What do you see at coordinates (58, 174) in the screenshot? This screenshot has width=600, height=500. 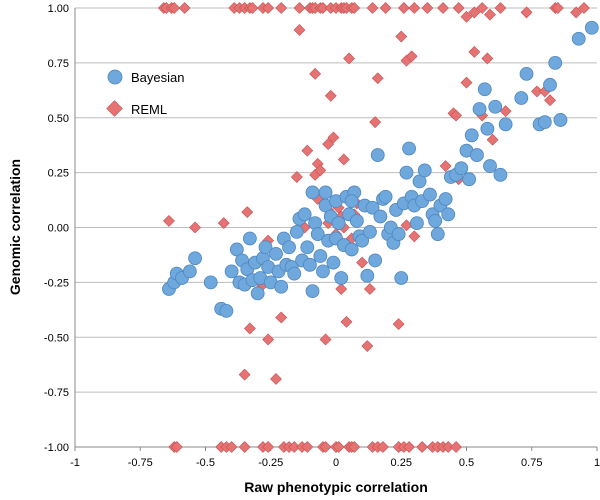 I see `y-tick-label: 0.25` at bounding box center [58, 174].